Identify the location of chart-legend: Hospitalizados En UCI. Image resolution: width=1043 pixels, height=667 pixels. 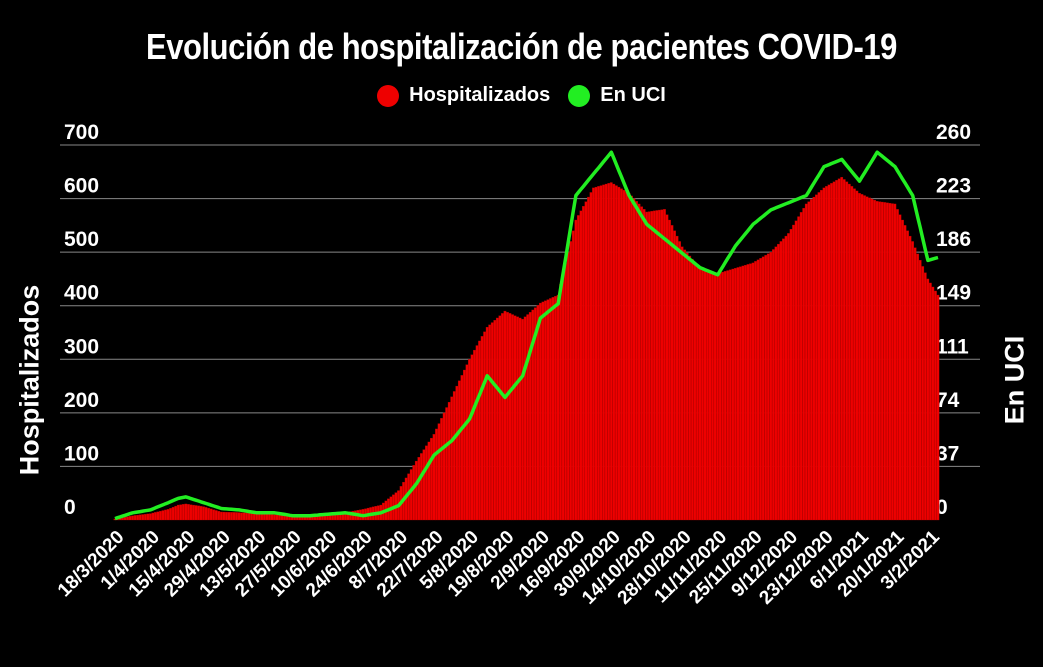
(521, 95).